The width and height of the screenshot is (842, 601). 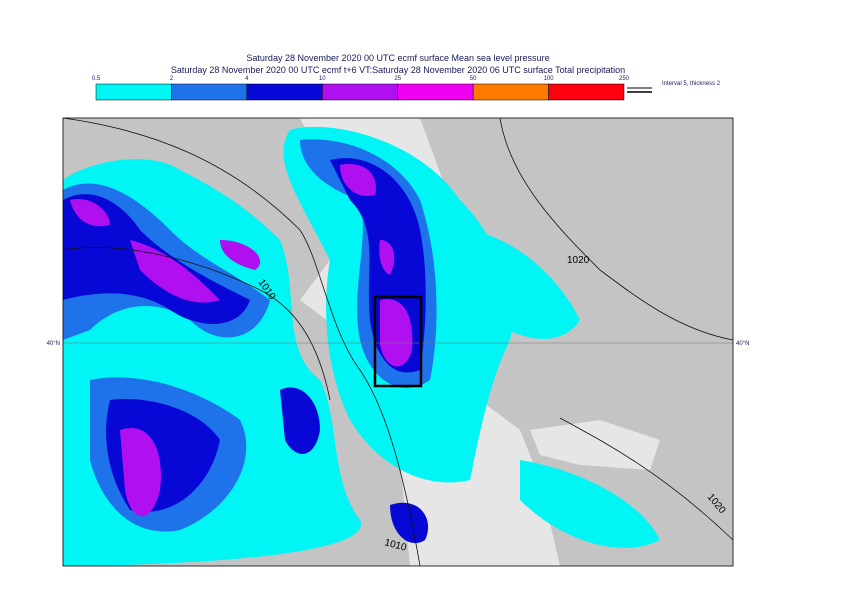 What do you see at coordinates (397, 79) in the screenshot?
I see `colorbar-label: 25` at bounding box center [397, 79].